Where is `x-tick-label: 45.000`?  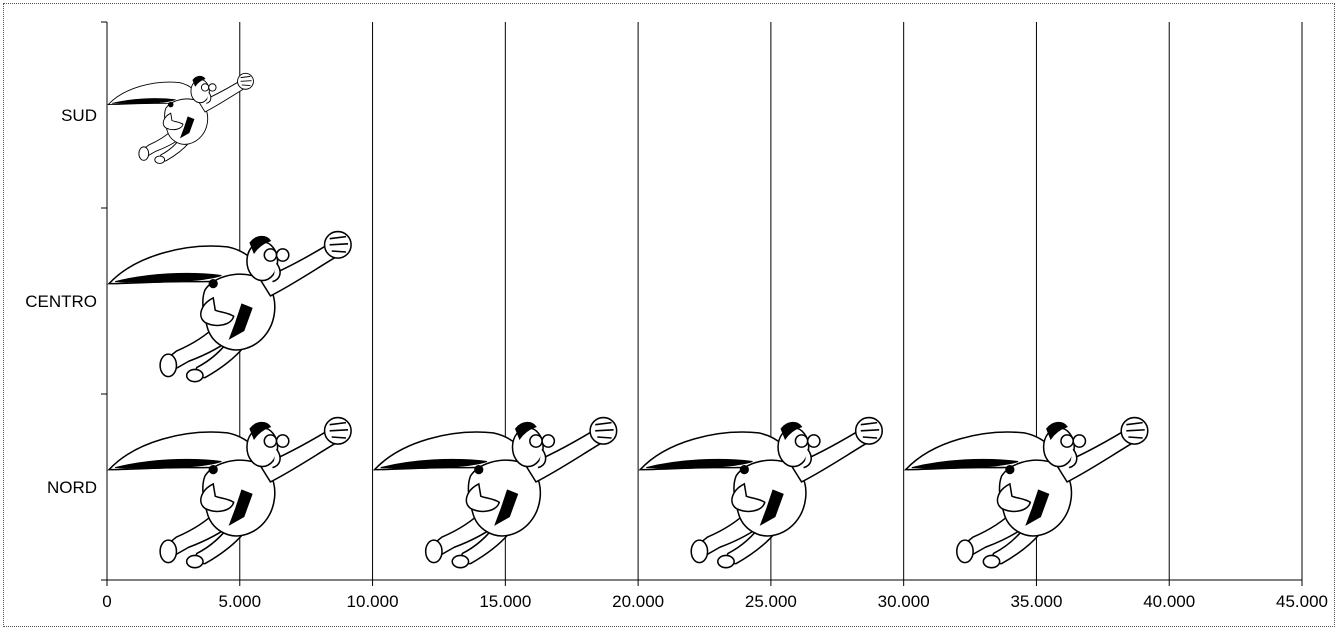 x-tick-label: 45.000 is located at coordinates (1302, 601).